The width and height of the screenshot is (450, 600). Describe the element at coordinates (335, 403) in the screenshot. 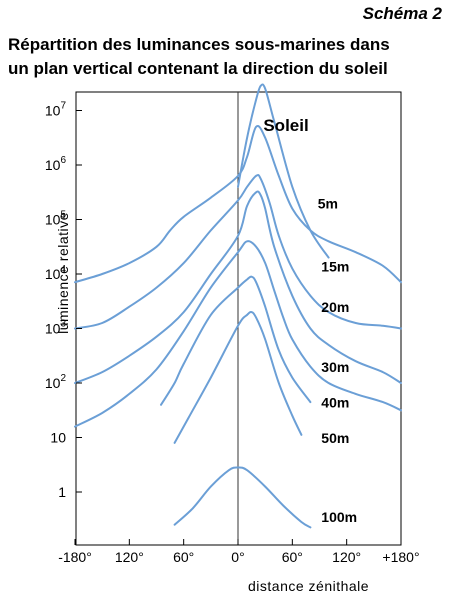

I see `series-label-40m: 40m` at that location.